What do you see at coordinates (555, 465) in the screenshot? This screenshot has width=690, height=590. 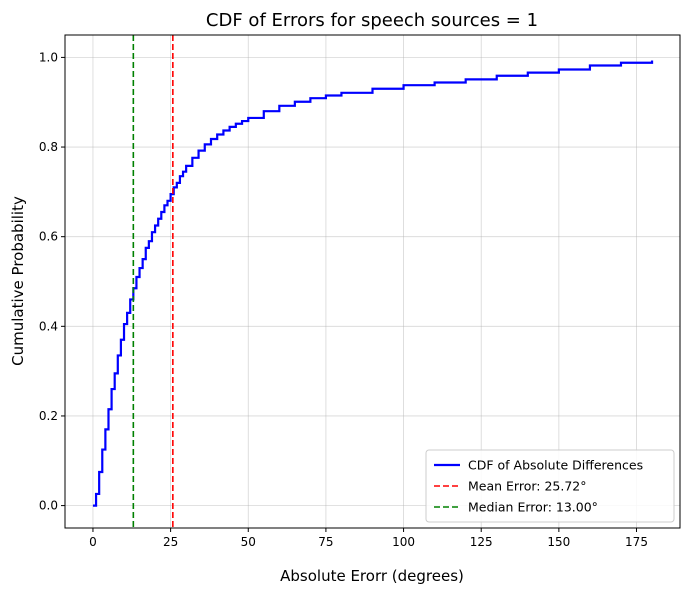 I see `legend-entry: CDF of Absolute Differences` at bounding box center [555, 465].